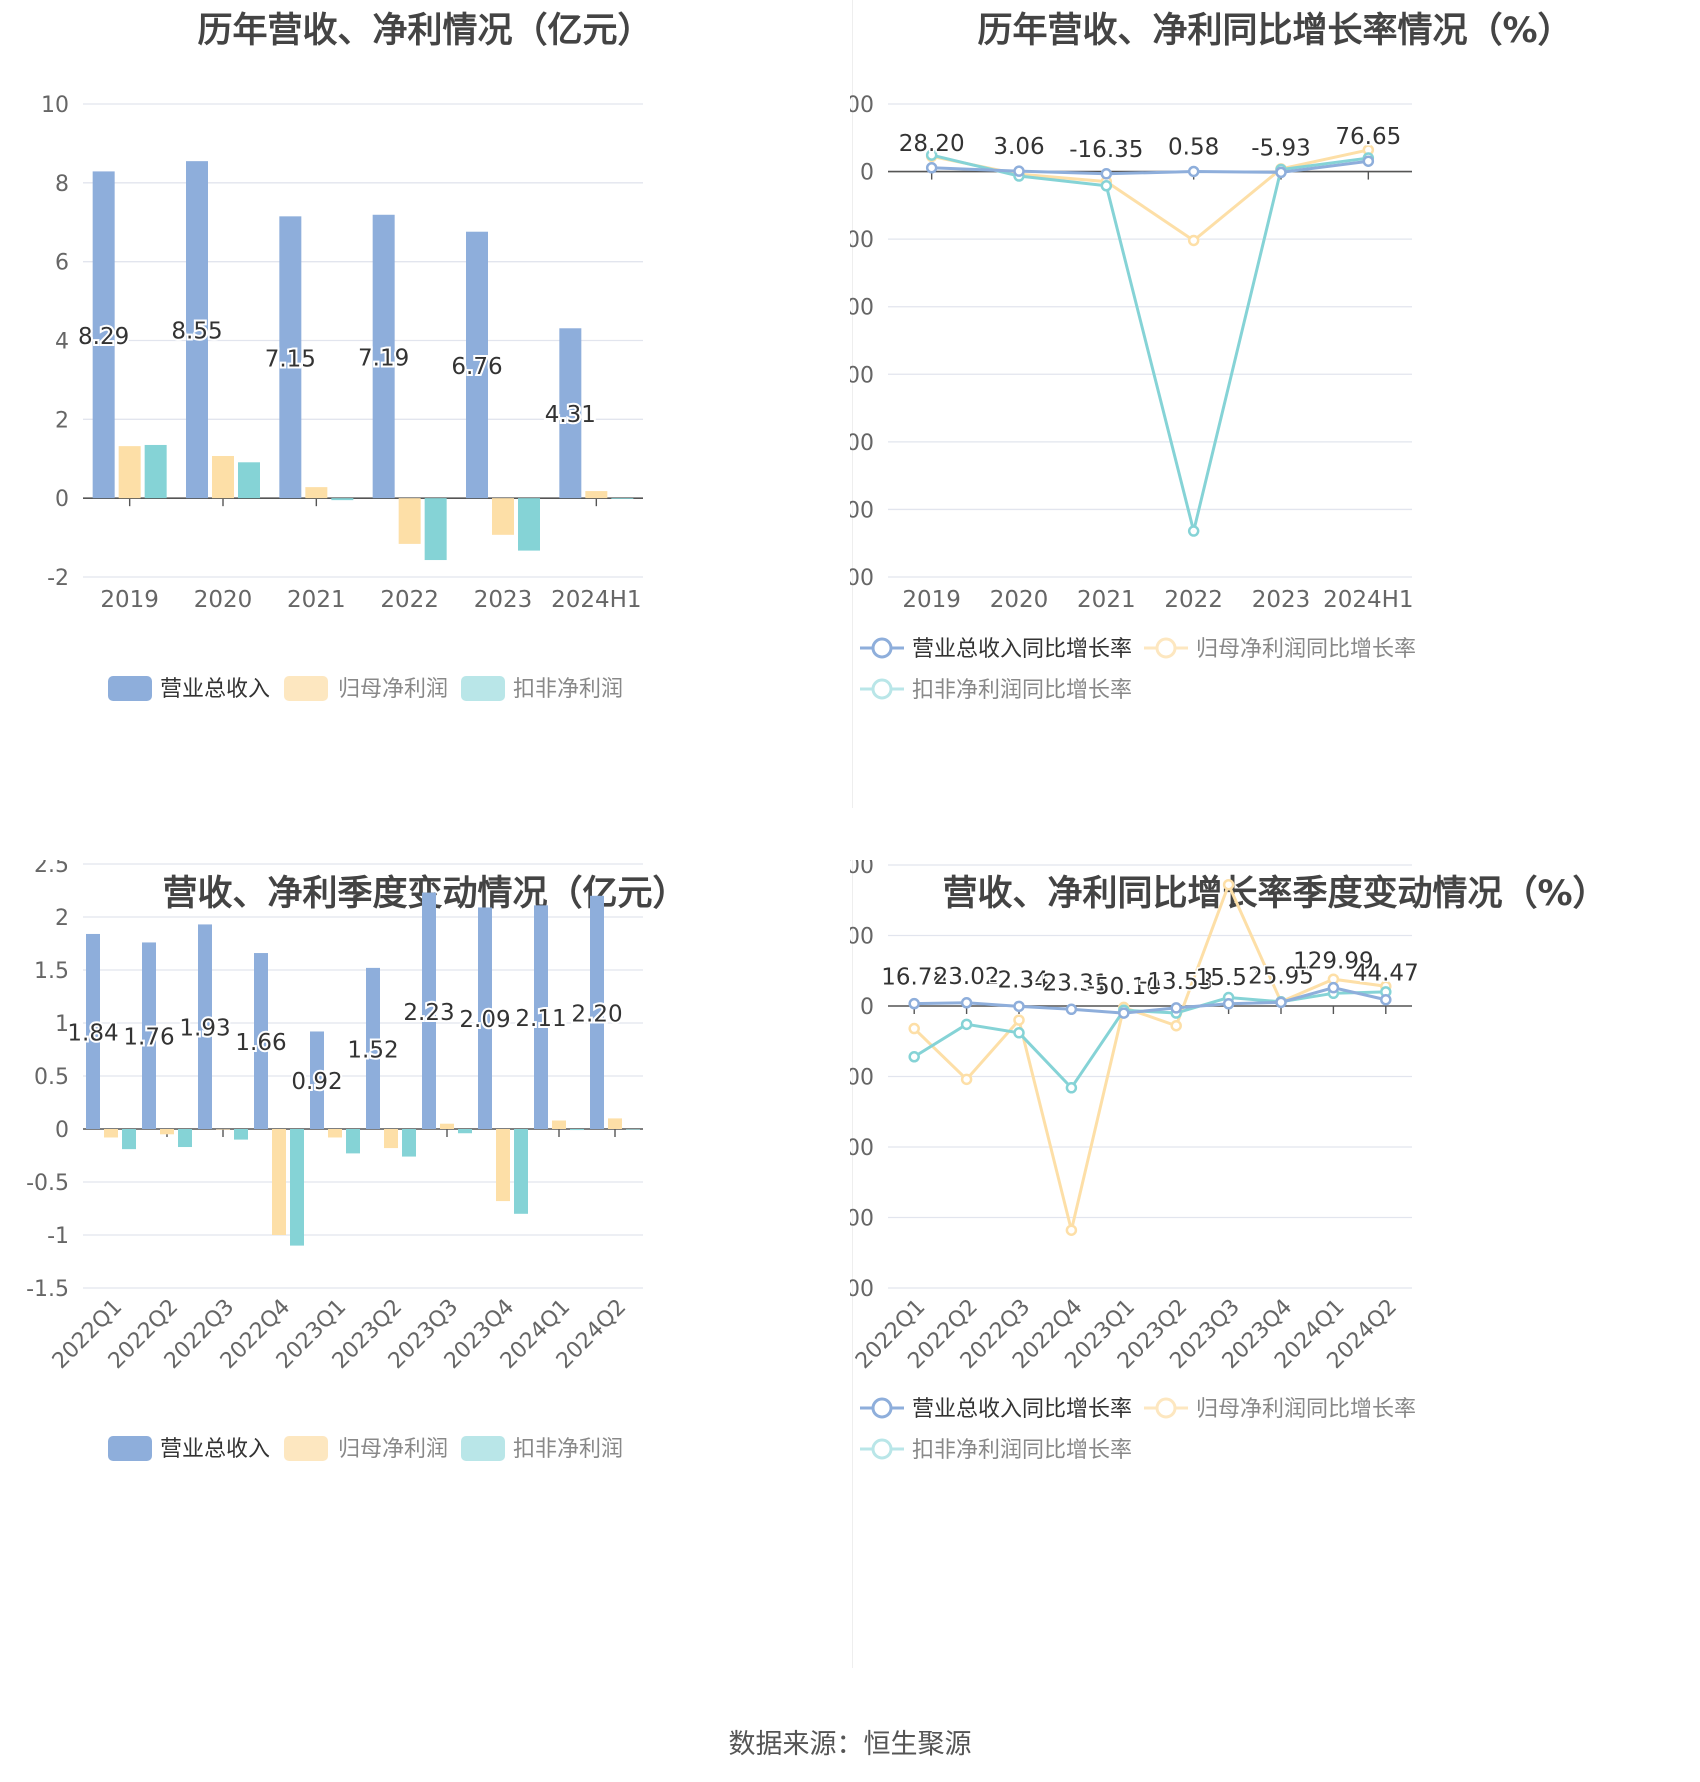  I want to click on annual-bar-y-tick-label: 8, so click(62, 184).